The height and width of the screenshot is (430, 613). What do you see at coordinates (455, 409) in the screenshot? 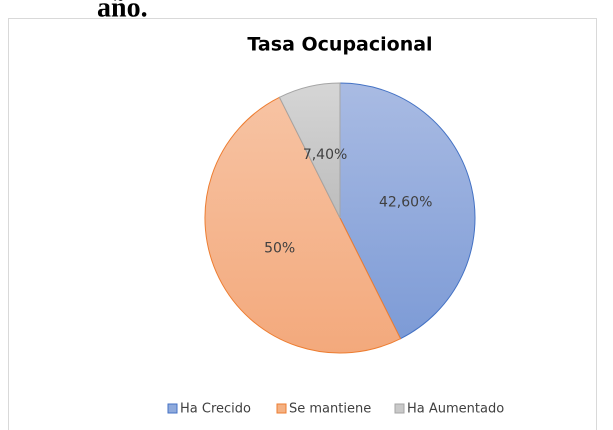
I see `legend-label: Ha Aumentado` at bounding box center [455, 409].